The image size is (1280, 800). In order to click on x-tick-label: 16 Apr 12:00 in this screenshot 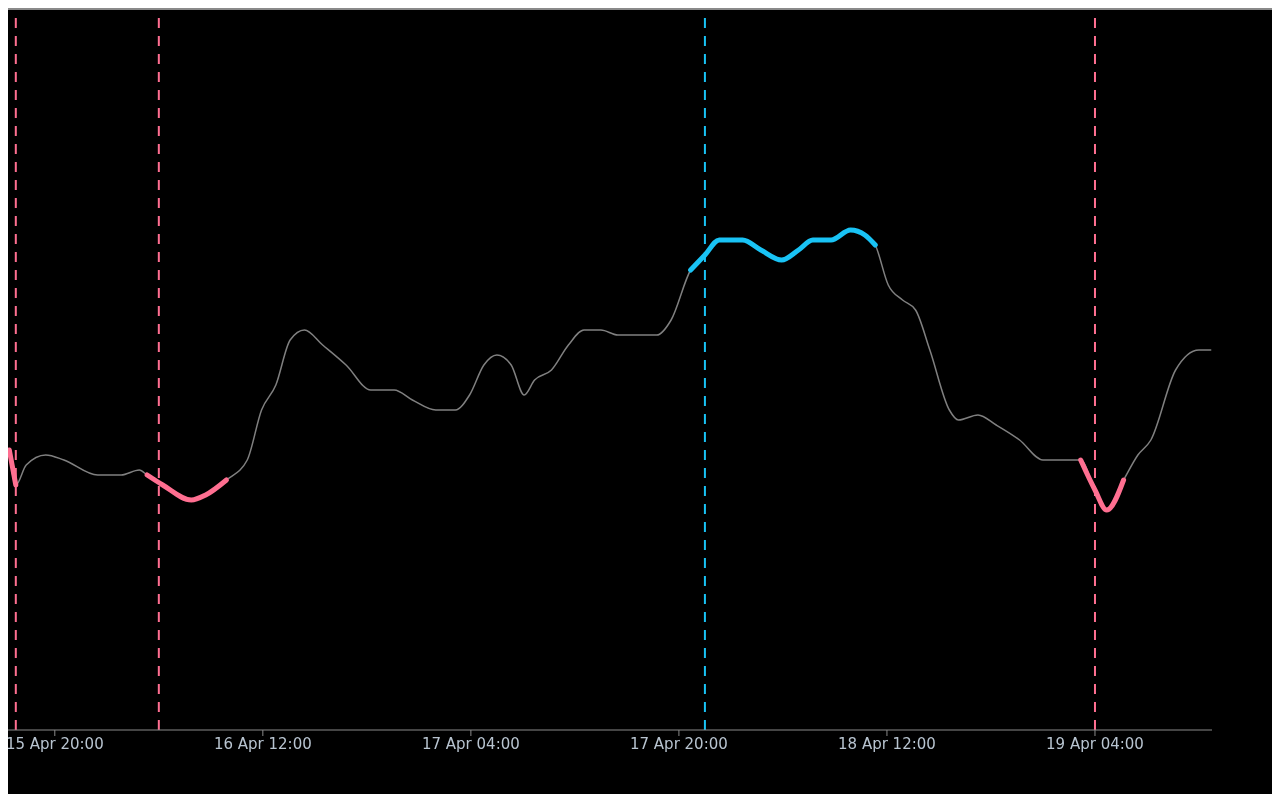, I will do `click(262, 743)`.